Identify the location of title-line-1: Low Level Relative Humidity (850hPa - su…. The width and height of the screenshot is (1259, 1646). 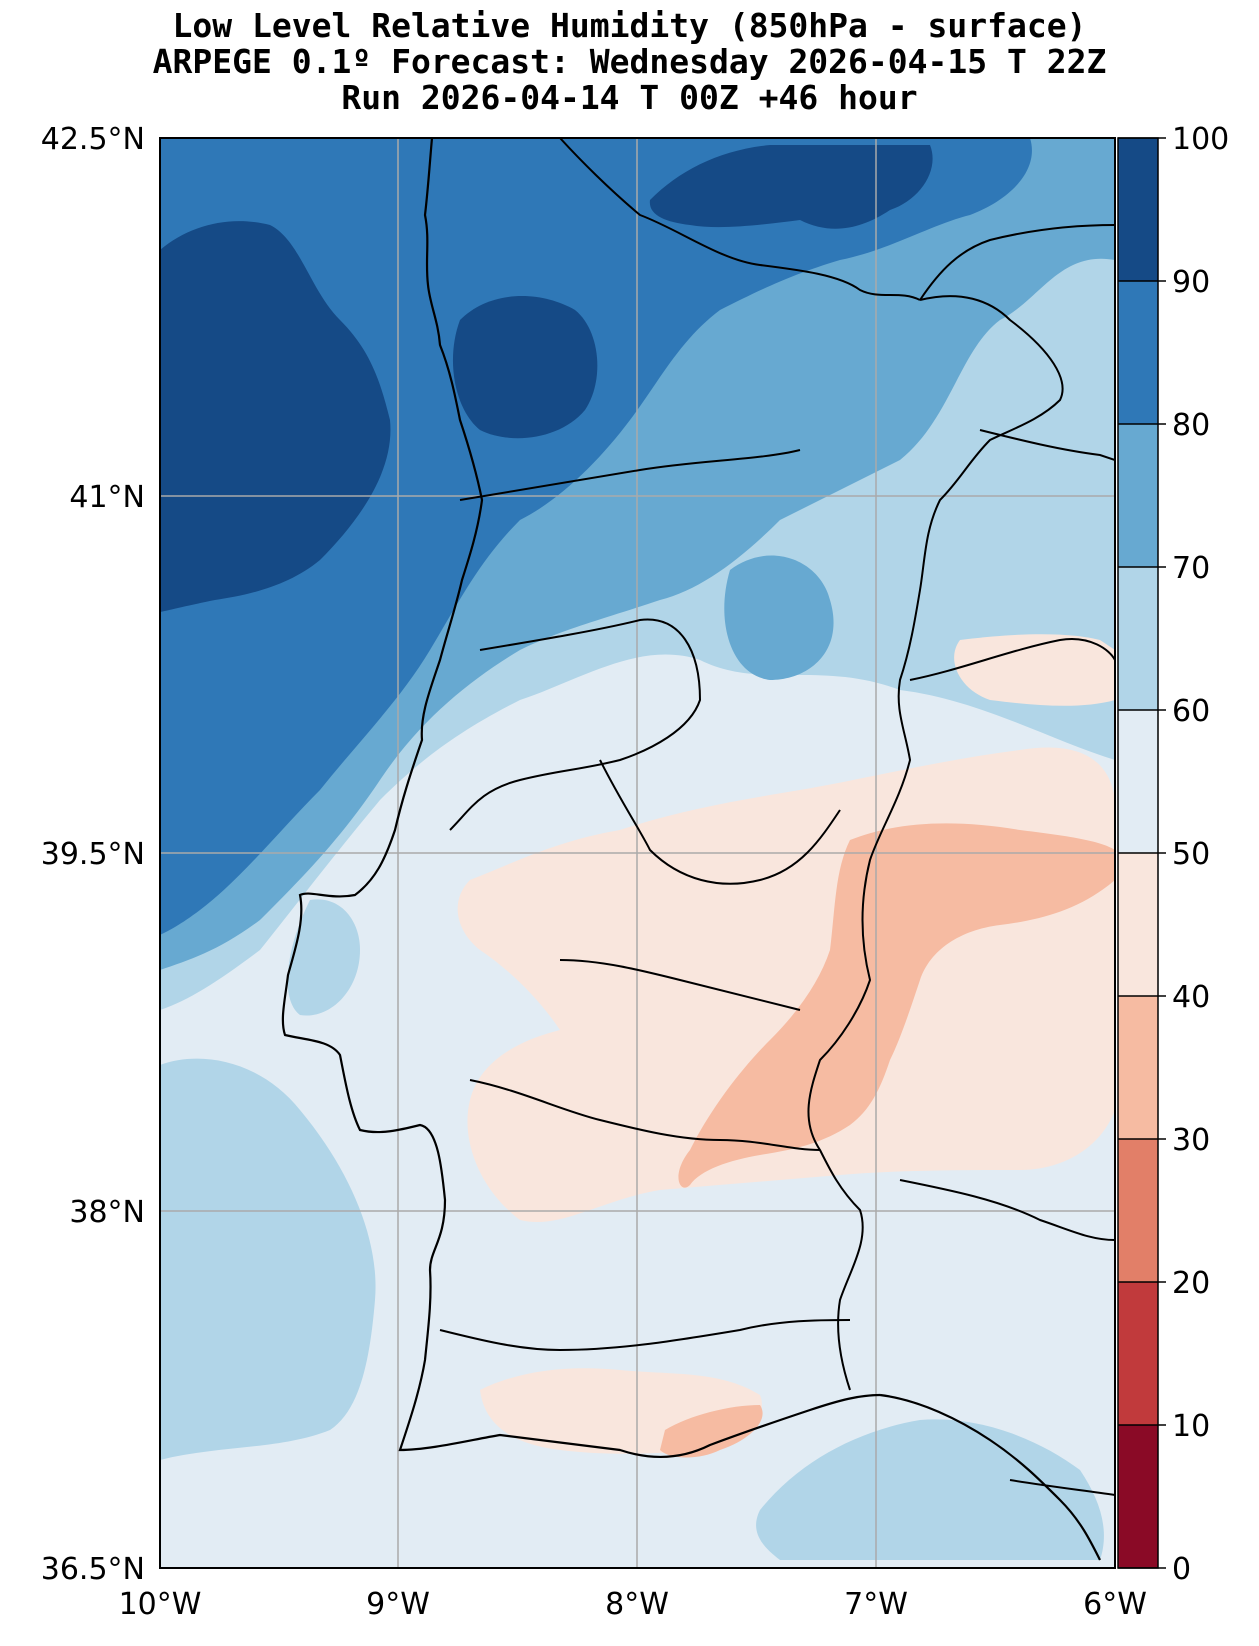
(629, 25).